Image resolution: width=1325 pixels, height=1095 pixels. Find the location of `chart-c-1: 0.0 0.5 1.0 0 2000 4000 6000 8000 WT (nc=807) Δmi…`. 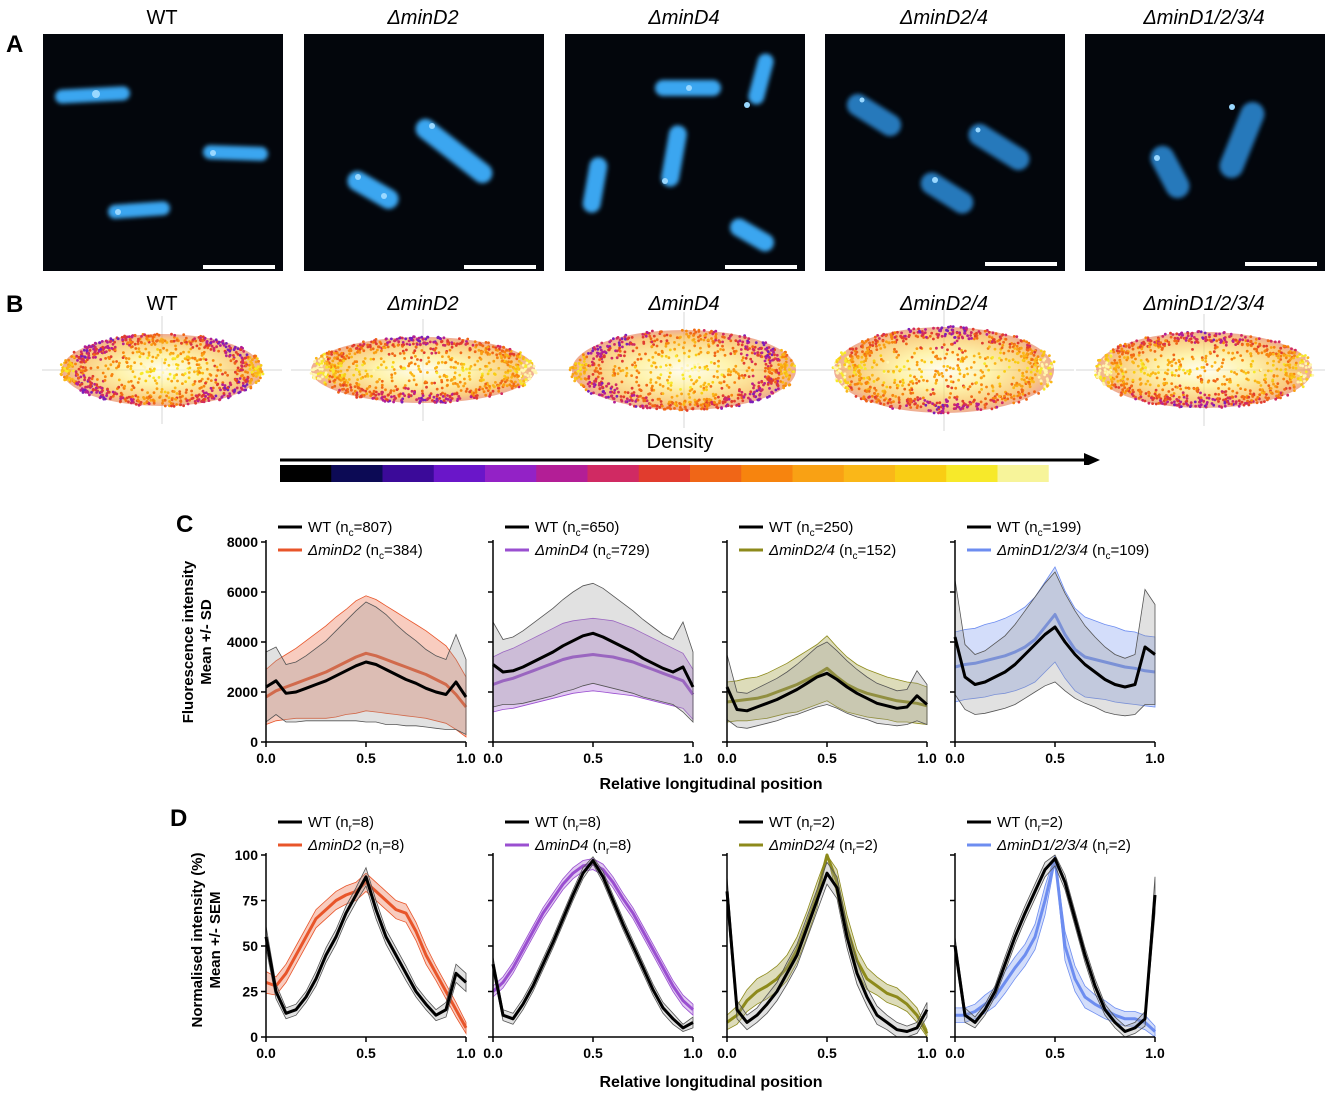

chart-c-1: 0.0 0.5 1.0 0 2000 4000 6000 8000 WT (nc=807) Δmi… is located at coordinates (351, 642).